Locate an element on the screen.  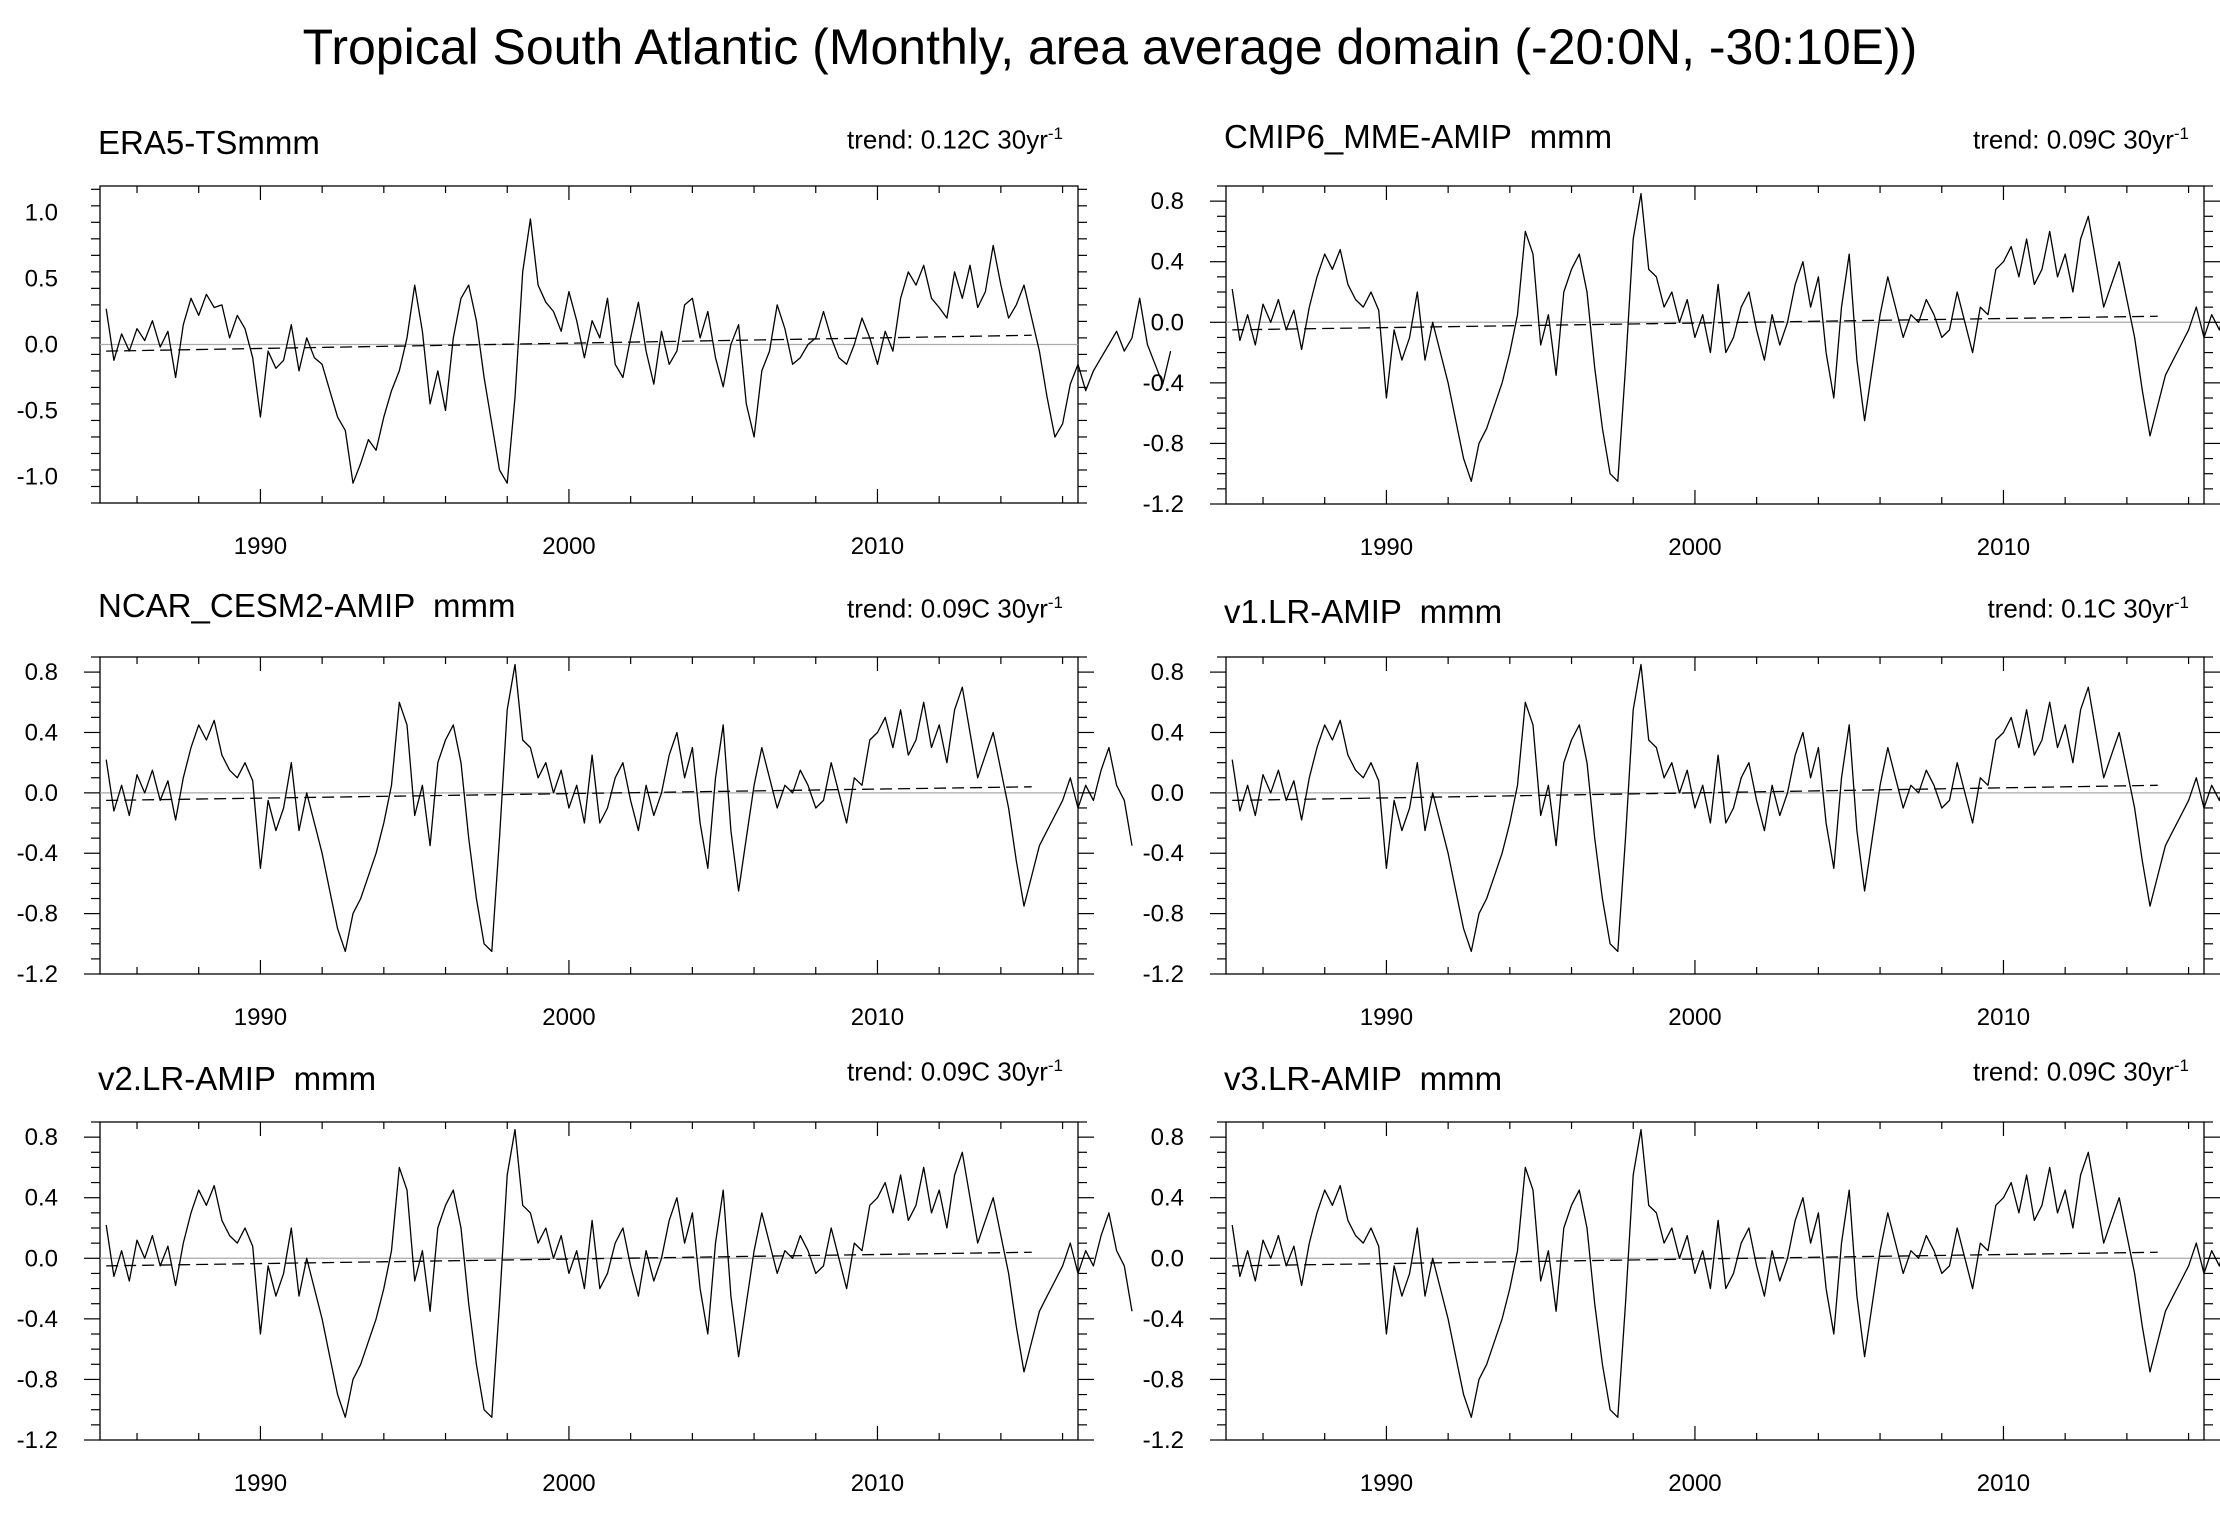
y-tick-label: 0.5 is located at coordinates (41, 278).